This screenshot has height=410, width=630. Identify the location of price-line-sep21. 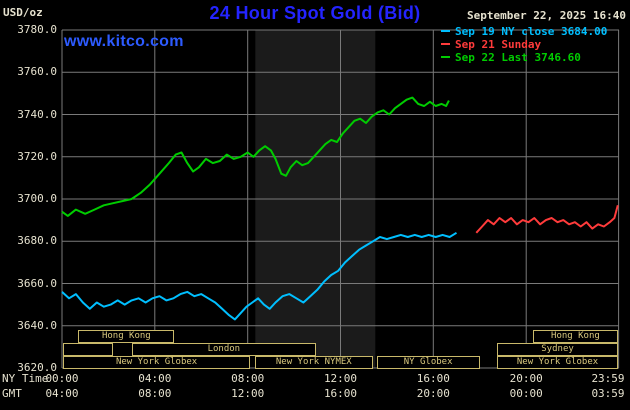
(547, 219).